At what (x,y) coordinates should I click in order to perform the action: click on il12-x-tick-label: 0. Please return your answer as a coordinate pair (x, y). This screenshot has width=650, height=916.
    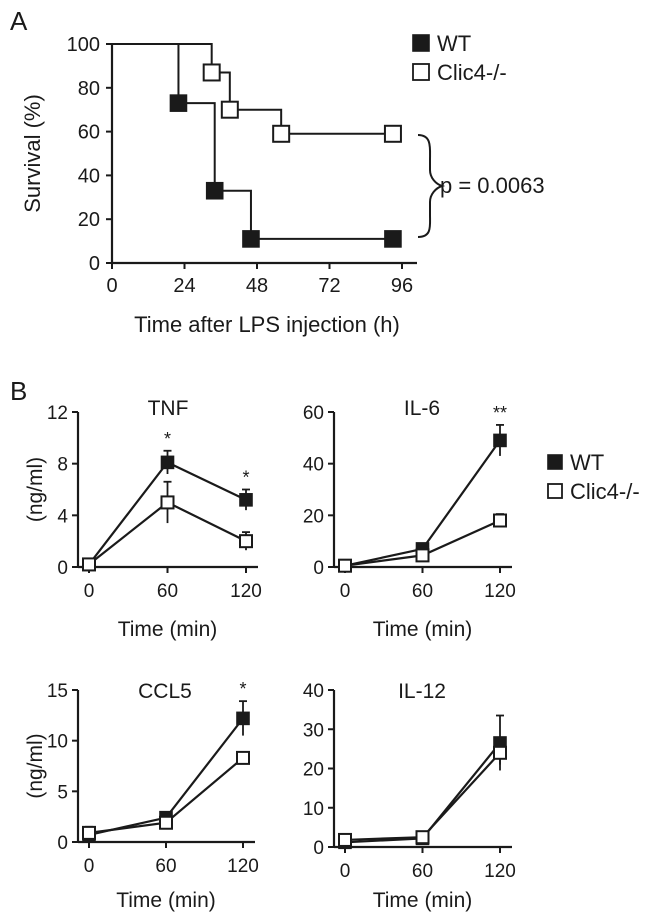
    Looking at the image, I should click on (345, 871).